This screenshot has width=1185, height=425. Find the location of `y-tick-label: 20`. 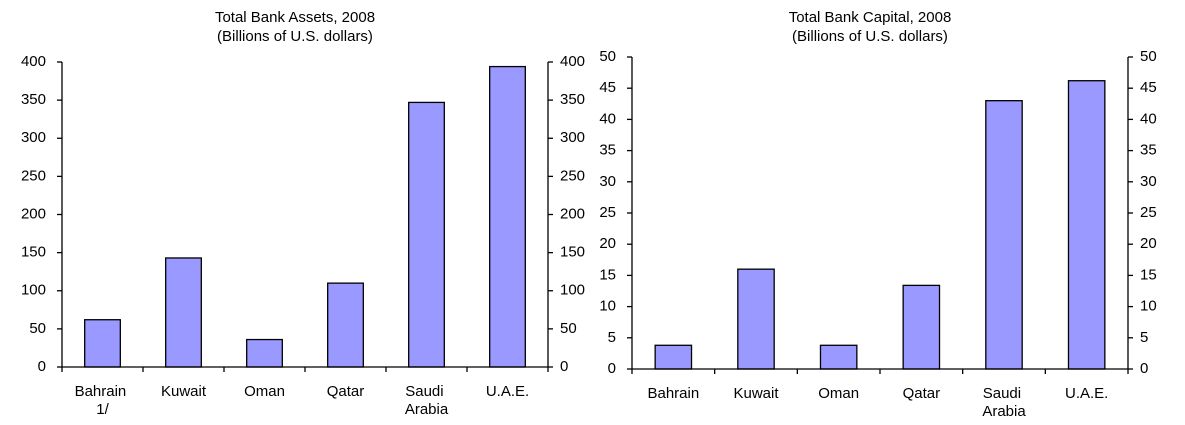

y-tick-label: 20 is located at coordinates (607, 243).